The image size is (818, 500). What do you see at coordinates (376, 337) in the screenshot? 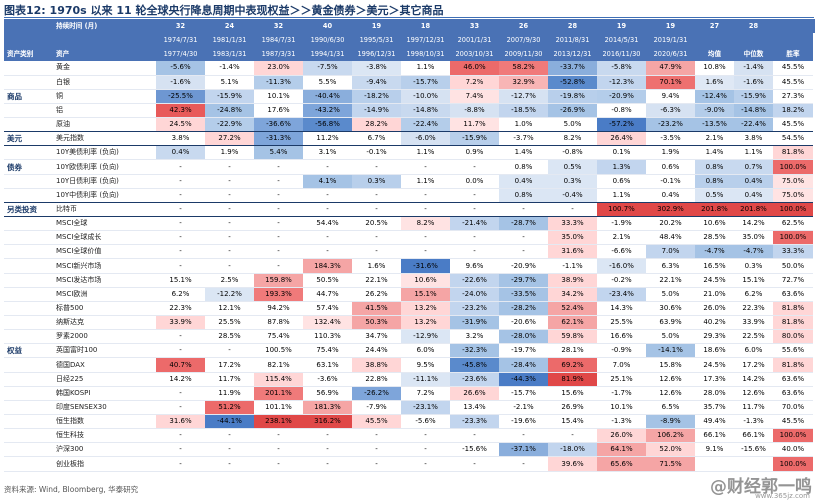
I see `value-cell: 34.7%` at bounding box center [376, 337].